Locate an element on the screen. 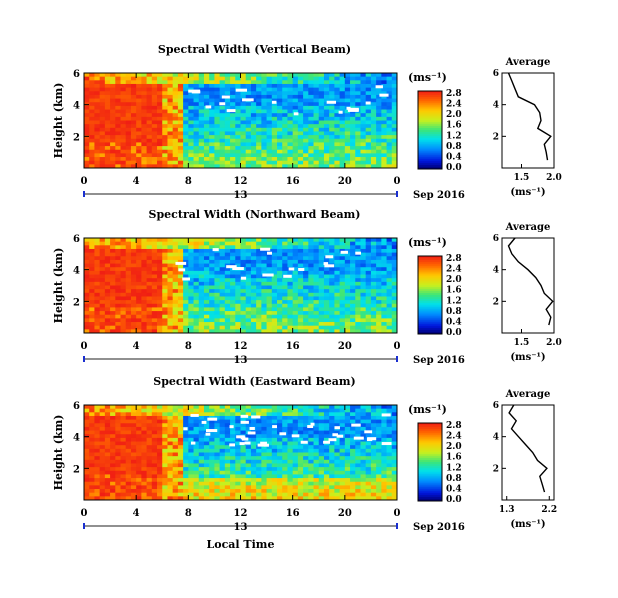  panel-title: Spectral Width (Eastward Beam) is located at coordinates (254, 381).